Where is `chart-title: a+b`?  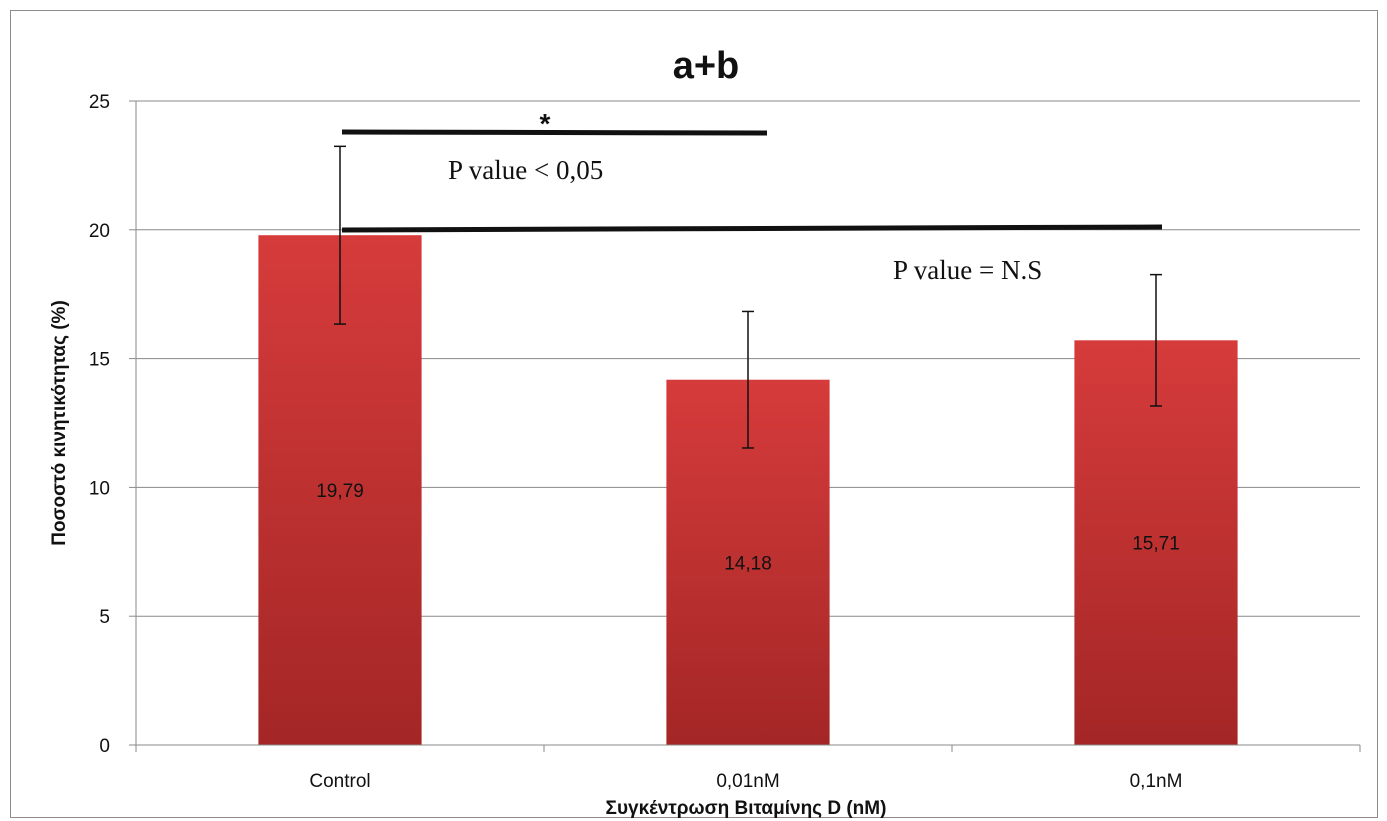
chart-title: a+b is located at coordinates (706, 66).